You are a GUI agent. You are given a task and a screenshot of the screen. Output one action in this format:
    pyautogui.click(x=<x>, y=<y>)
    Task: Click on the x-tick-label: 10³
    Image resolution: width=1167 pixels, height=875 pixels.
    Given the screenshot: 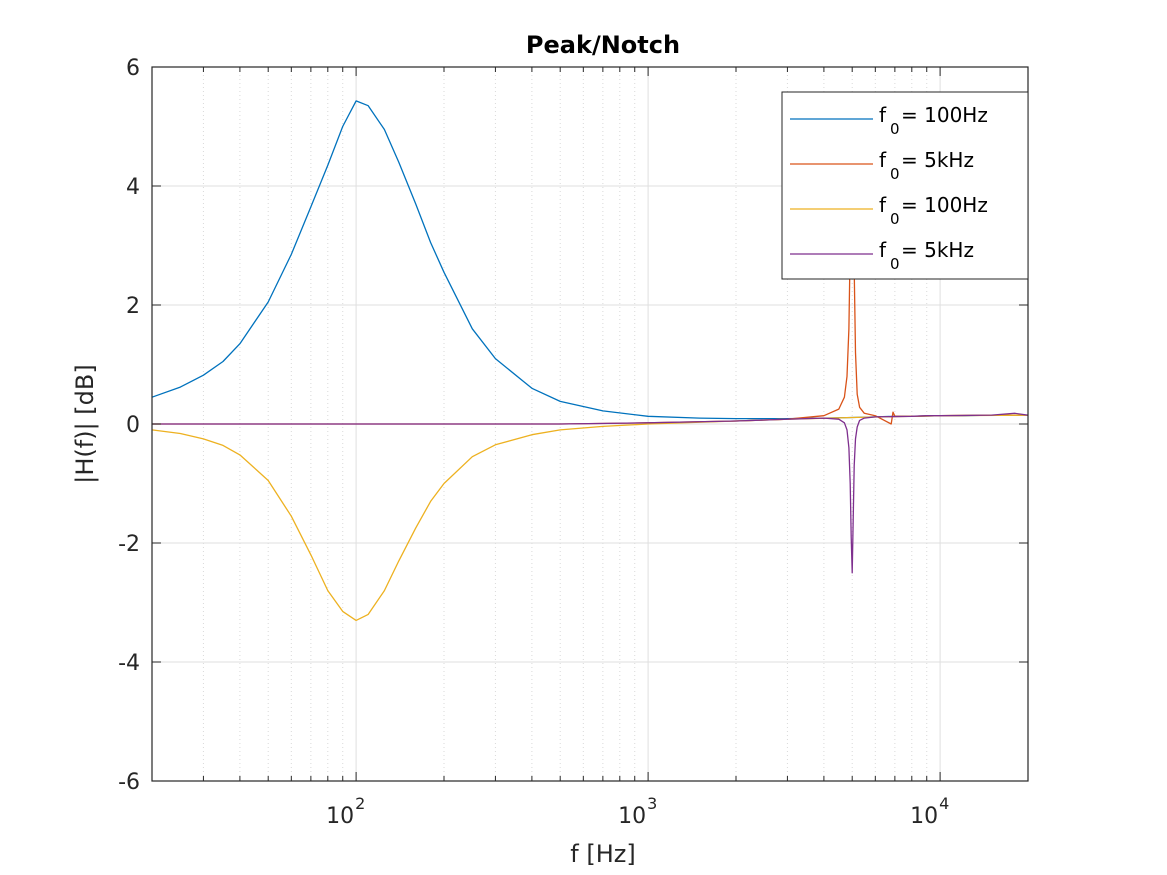 What is the action you would take?
    pyautogui.click(x=637, y=811)
    